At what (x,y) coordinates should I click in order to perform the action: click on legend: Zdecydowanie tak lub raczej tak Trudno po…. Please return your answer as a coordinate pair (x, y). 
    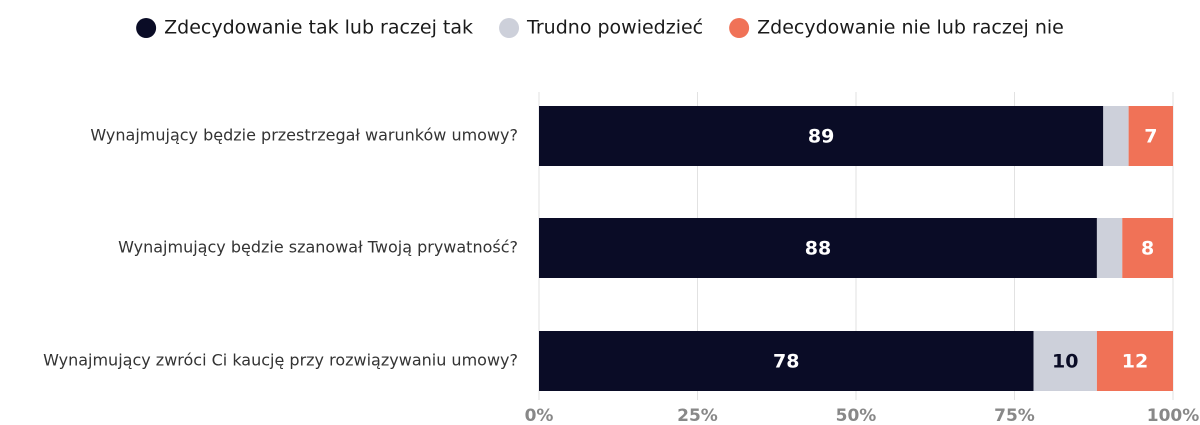
    Looking at the image, I should click on (600, 28).